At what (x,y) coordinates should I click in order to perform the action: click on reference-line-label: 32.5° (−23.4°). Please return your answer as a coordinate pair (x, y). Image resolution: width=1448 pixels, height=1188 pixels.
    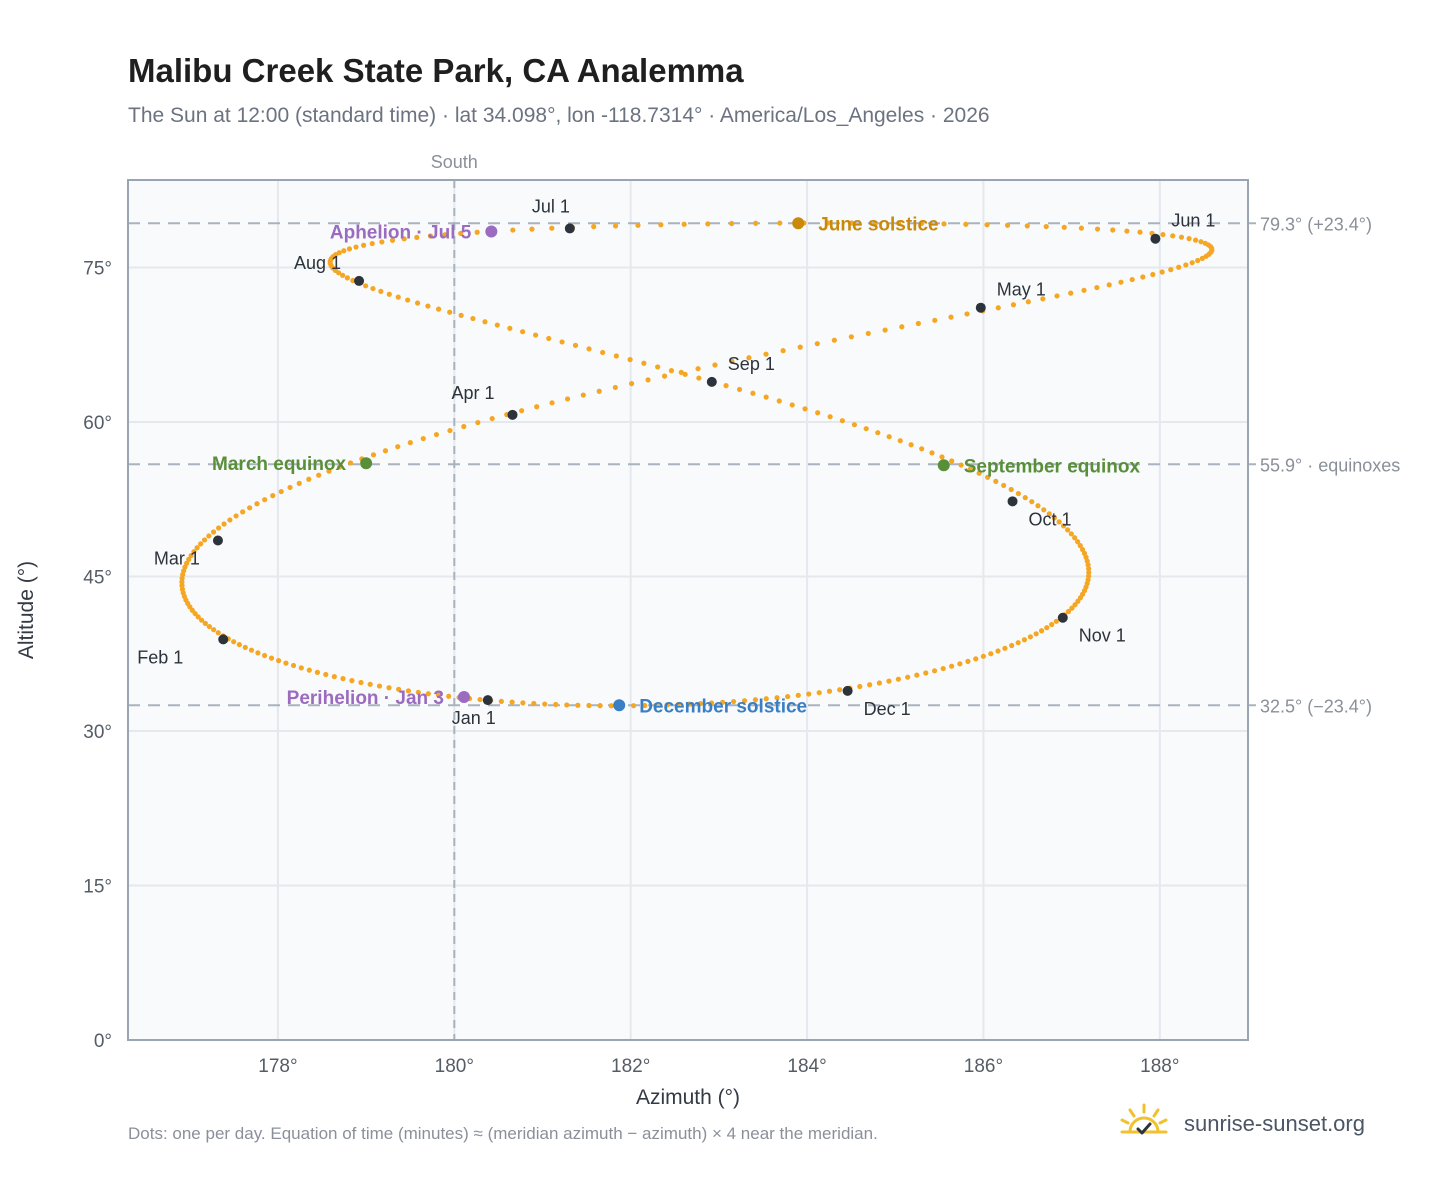
    Looking at the image, I should click on (1316, 706).